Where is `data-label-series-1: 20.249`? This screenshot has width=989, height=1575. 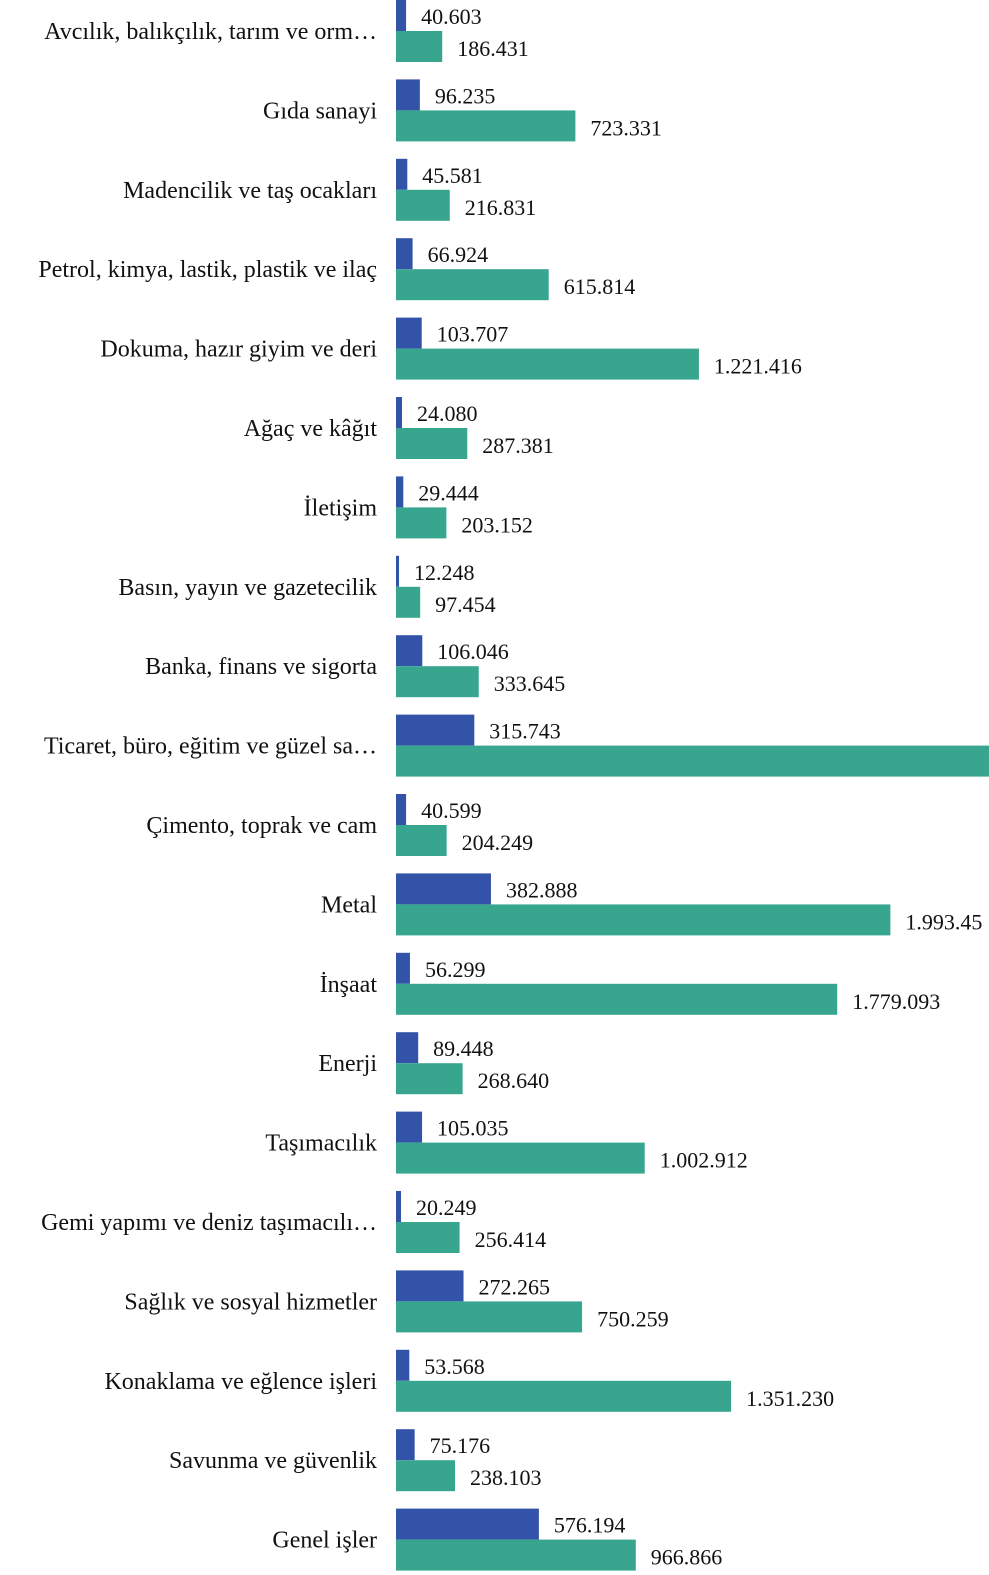 data-label-series-1: 20.249 is located at coordinates (446, 1207).